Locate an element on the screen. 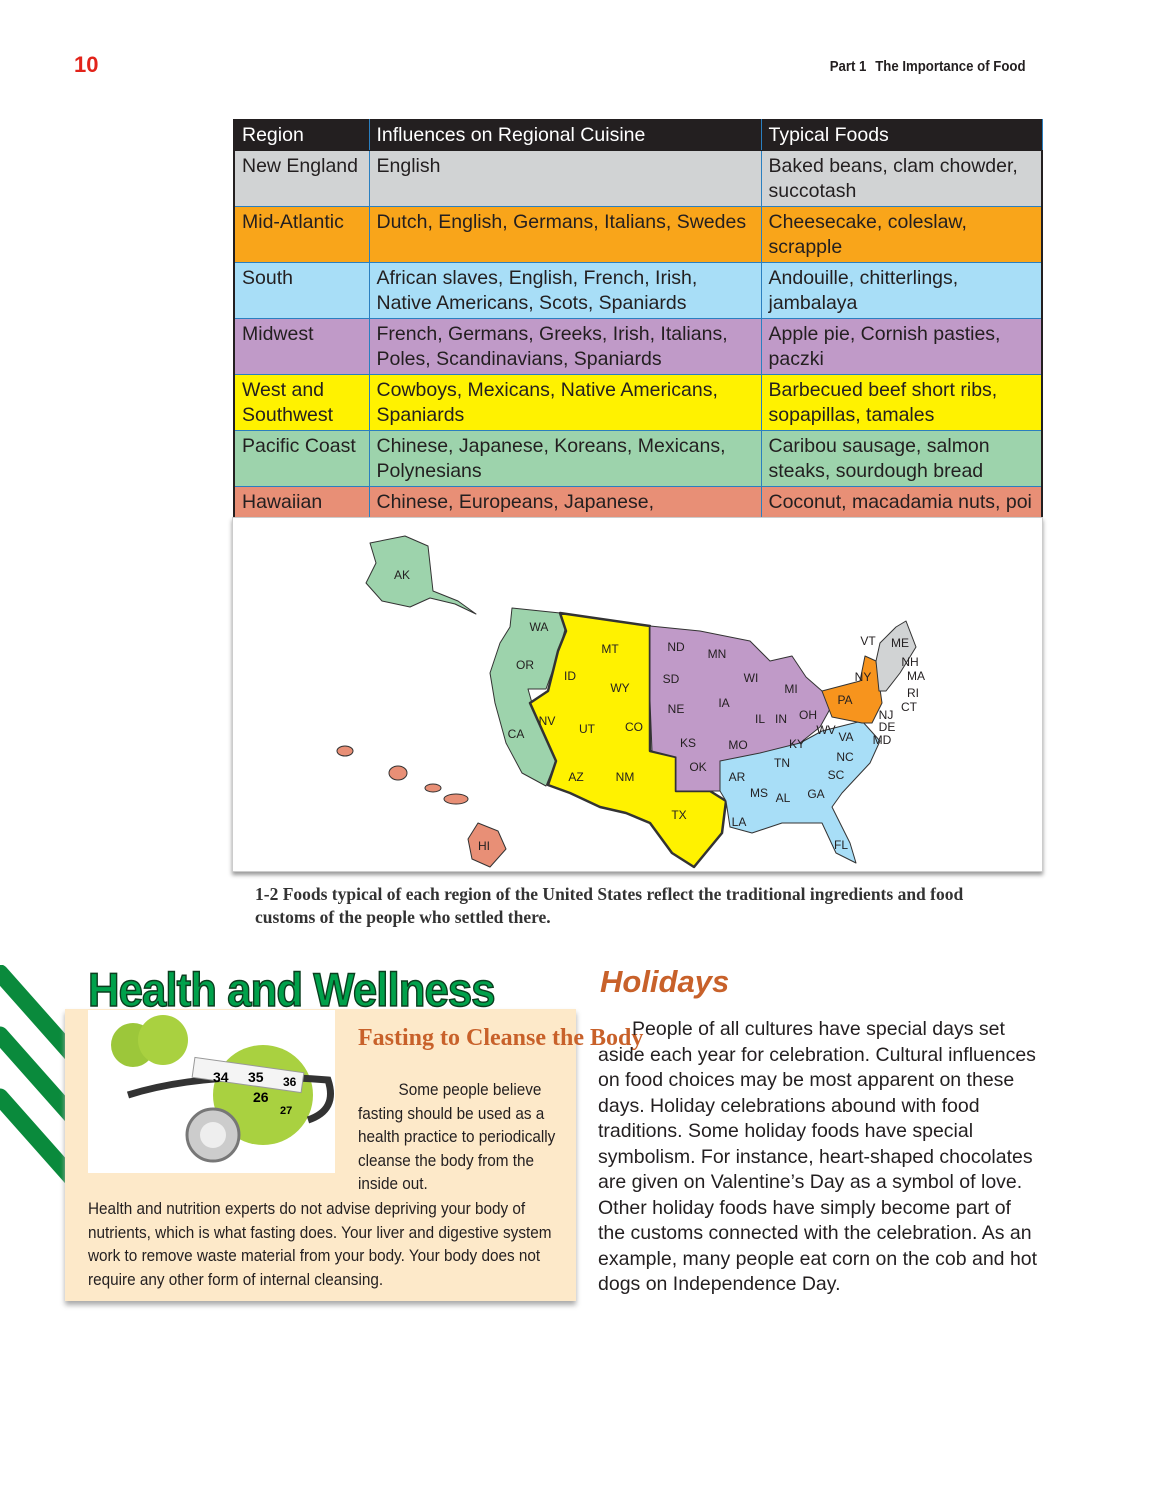  state-label-nv: NV is located at coordinates (547, 721).